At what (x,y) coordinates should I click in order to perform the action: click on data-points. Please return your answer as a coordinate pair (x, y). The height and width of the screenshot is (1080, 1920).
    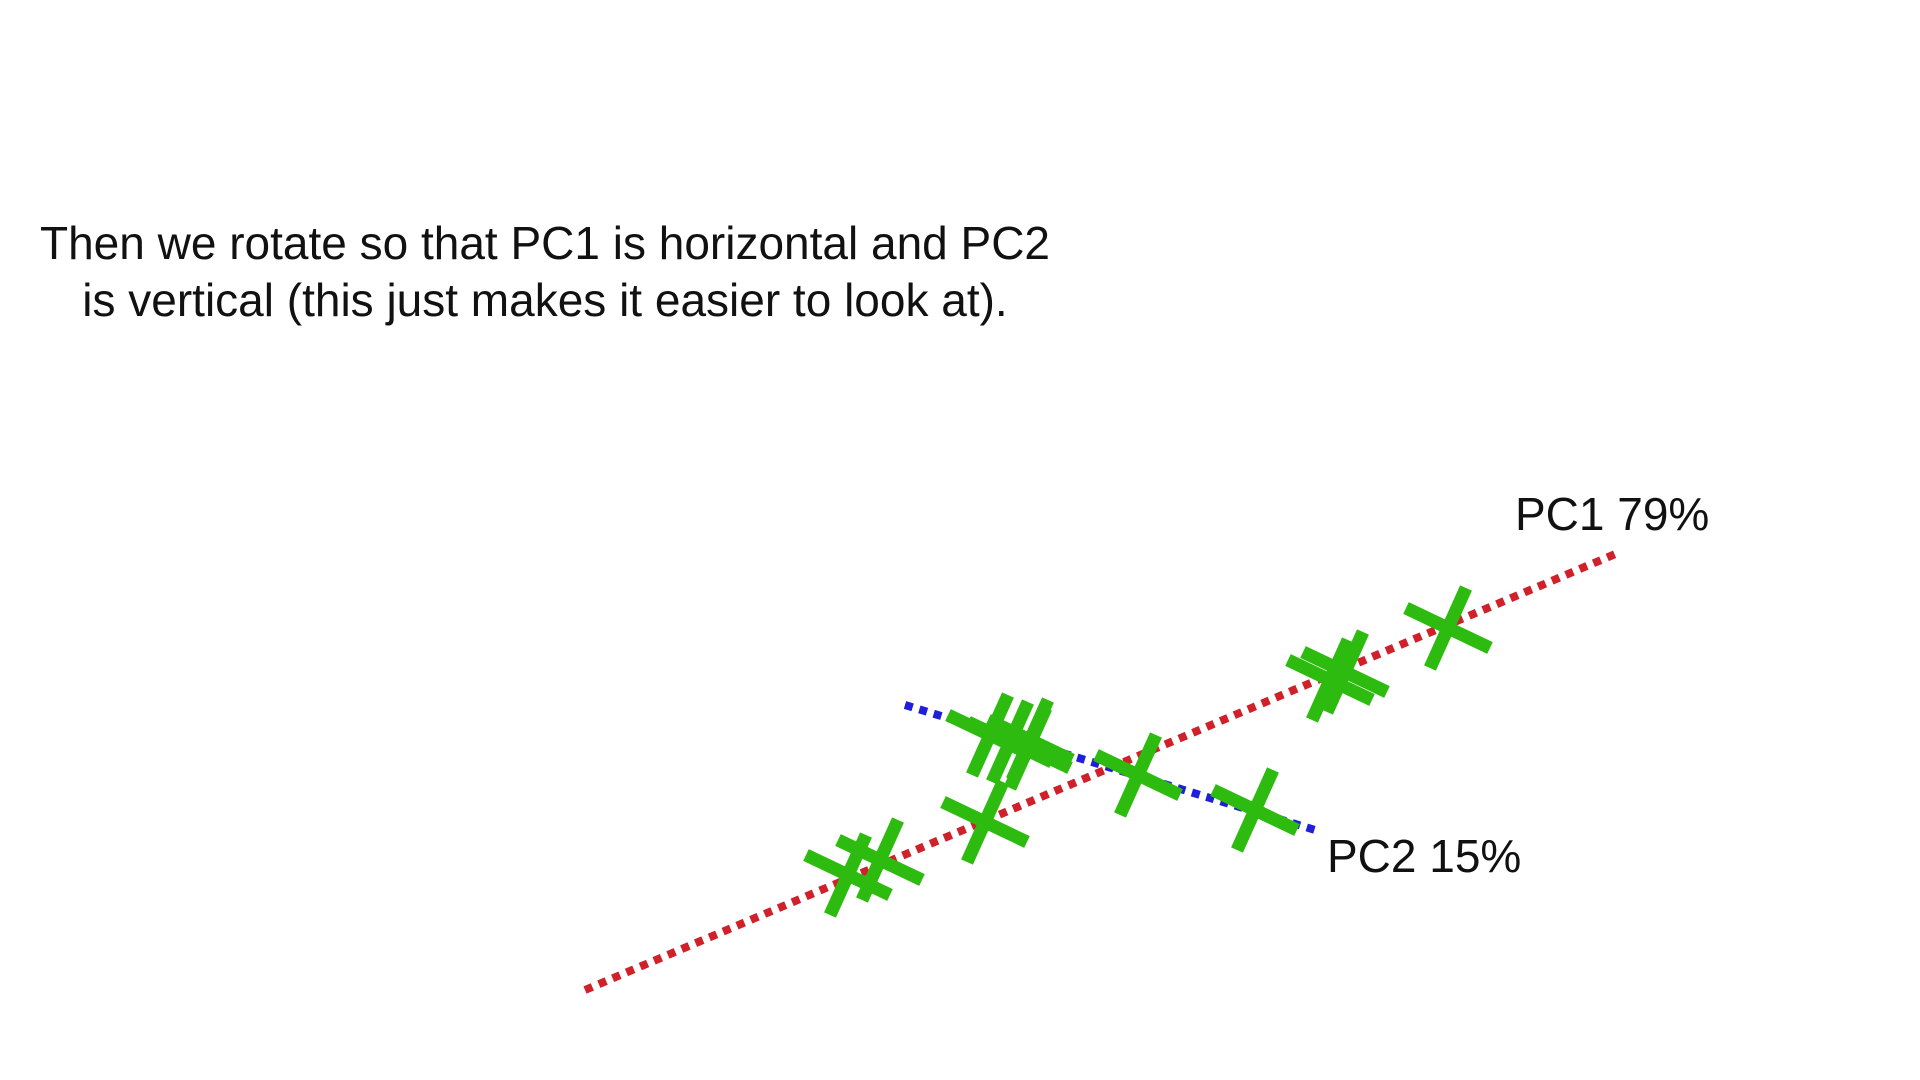
    Looking at the image, I should click on (1148, 751).